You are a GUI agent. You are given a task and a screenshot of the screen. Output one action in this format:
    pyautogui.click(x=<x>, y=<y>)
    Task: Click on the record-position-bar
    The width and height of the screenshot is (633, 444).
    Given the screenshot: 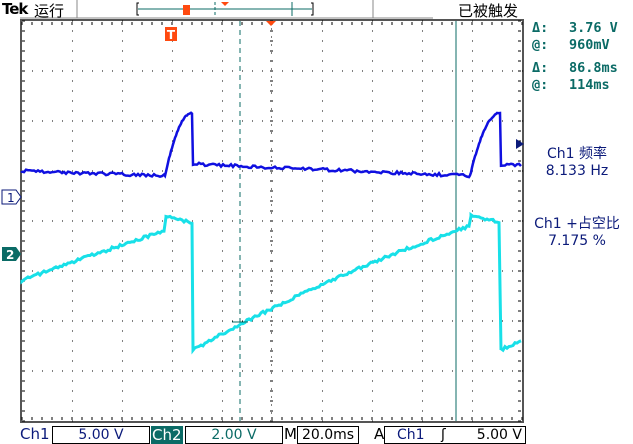 What is the action you would take?
    pyautogui.click(x=225, y=9)
    